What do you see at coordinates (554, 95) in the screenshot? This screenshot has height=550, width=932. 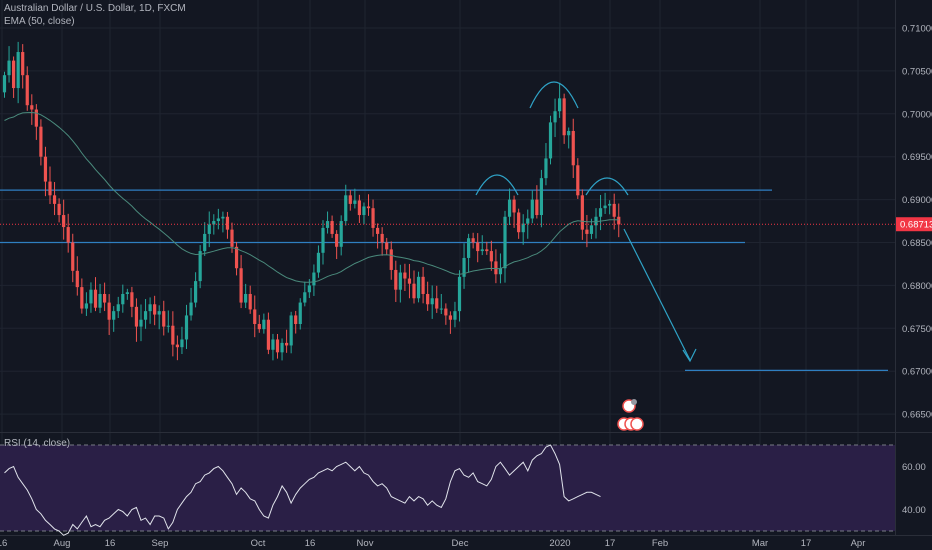 I see `head-arc` at bounding box center [554, 95].